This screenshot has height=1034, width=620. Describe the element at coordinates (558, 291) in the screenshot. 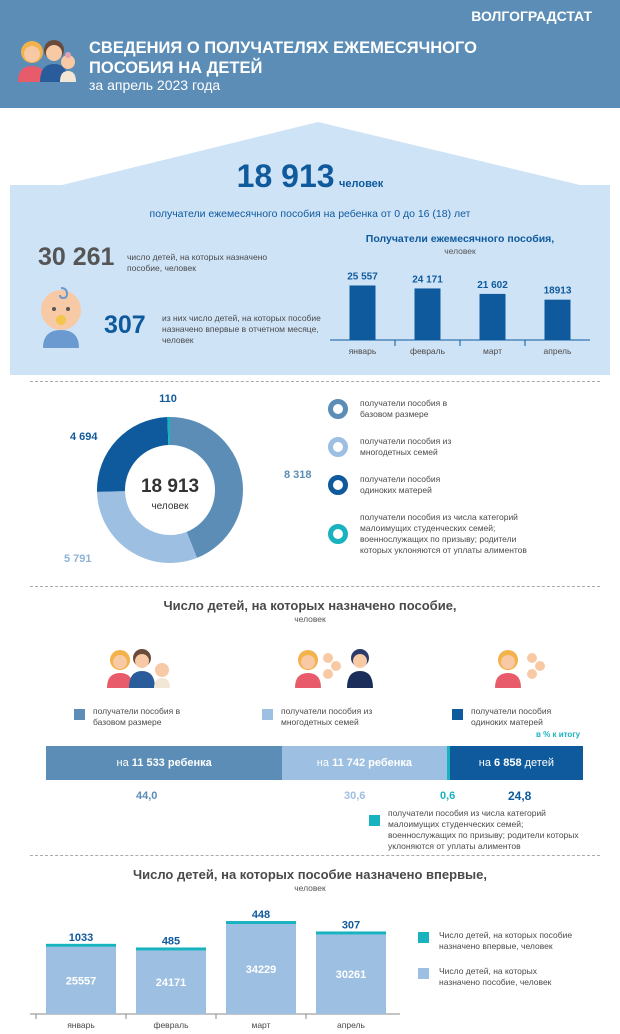

I see `bar-value-label: 18913` at that location.